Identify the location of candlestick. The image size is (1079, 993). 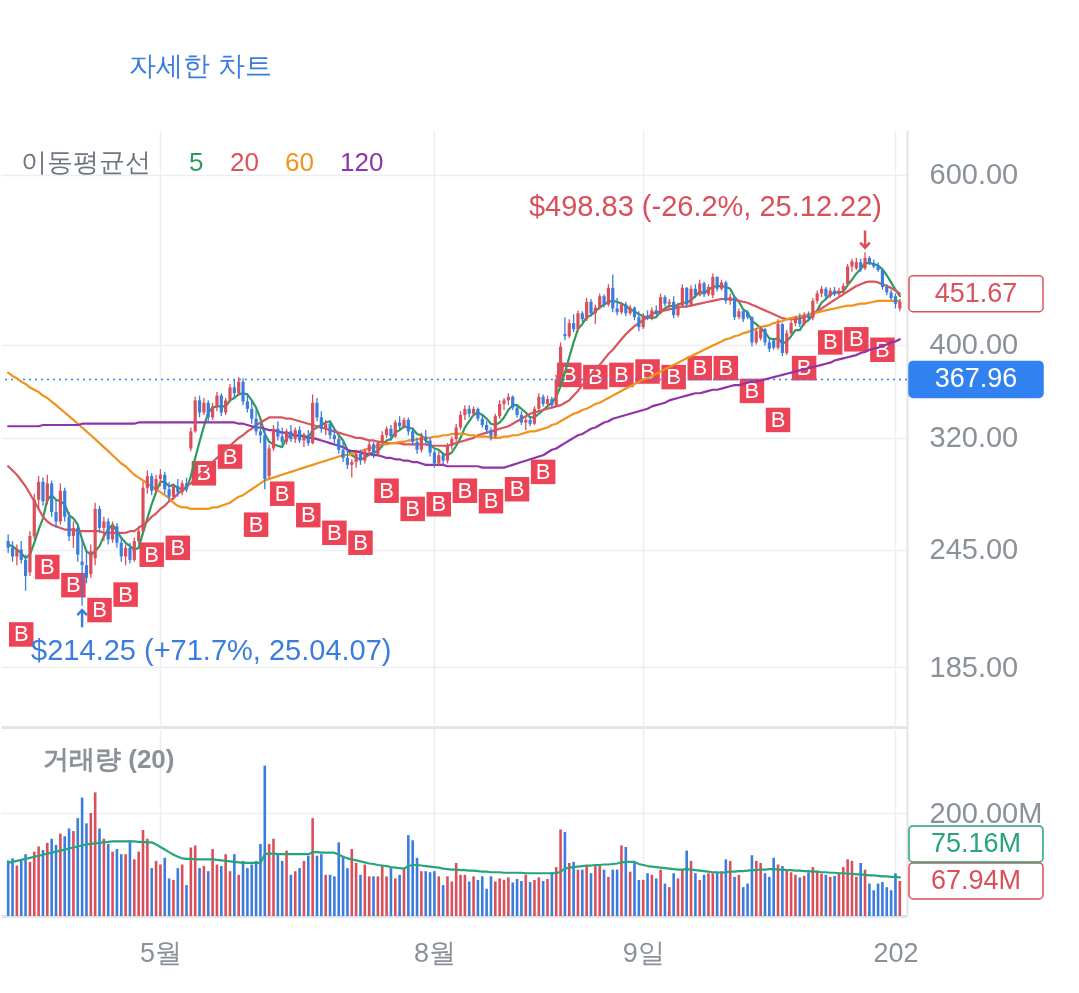
(8, 543).